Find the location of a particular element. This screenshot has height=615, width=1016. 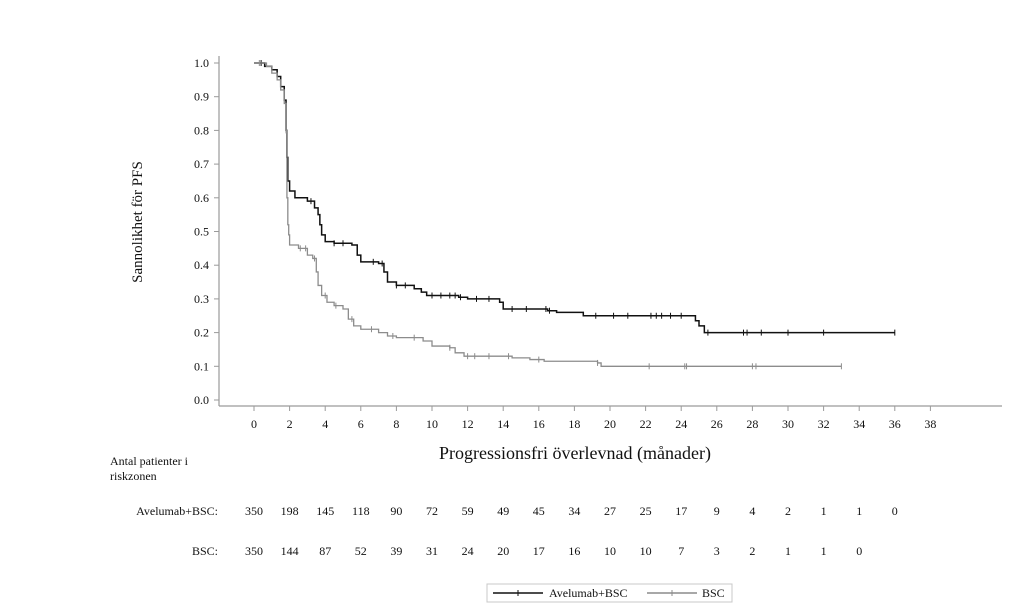

legend-box is located at coordinates (609, 593).